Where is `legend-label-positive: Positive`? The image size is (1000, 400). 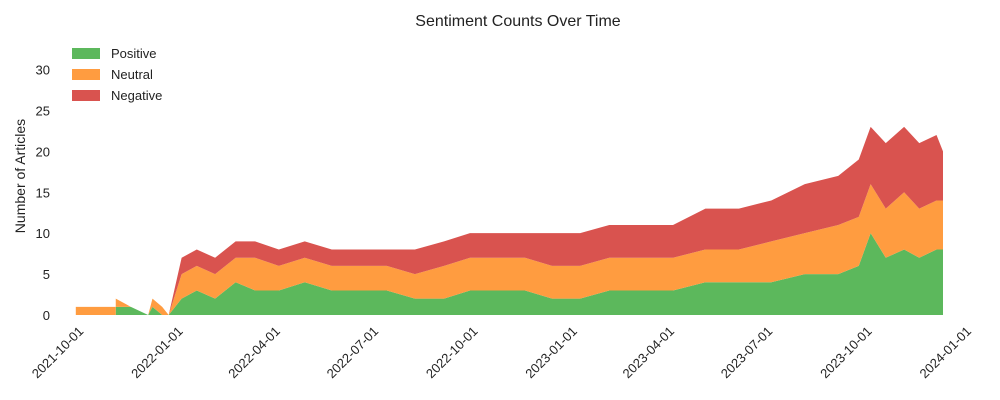
legend-label-positive: Positive is located at coordinates (134, 53).